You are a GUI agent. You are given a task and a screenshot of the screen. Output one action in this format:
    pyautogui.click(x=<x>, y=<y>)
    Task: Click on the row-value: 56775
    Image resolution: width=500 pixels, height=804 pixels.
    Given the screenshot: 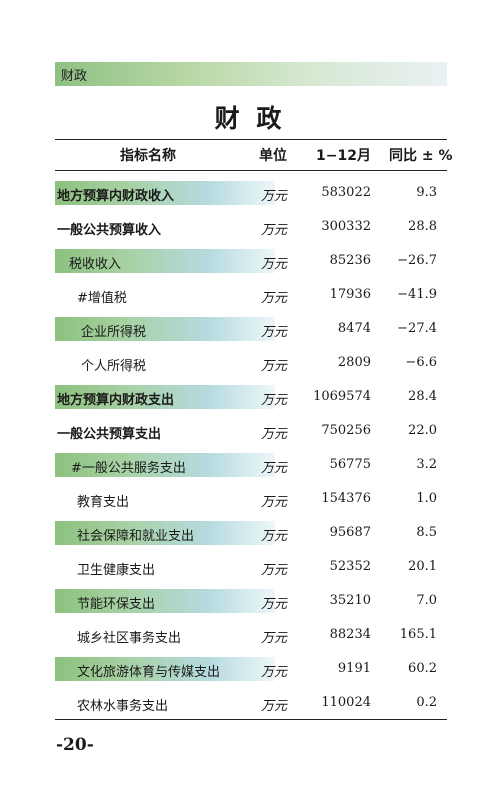 What is the action you would take?
    pyautogui.click(x=350, y=464)
    